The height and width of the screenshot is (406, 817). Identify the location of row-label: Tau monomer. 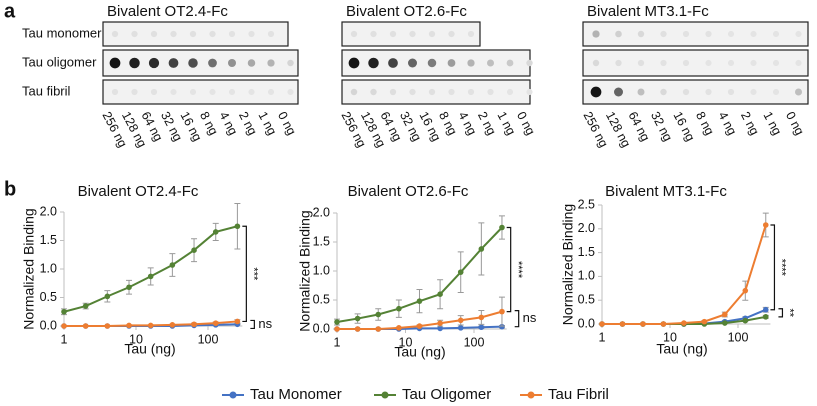
(62, 32).